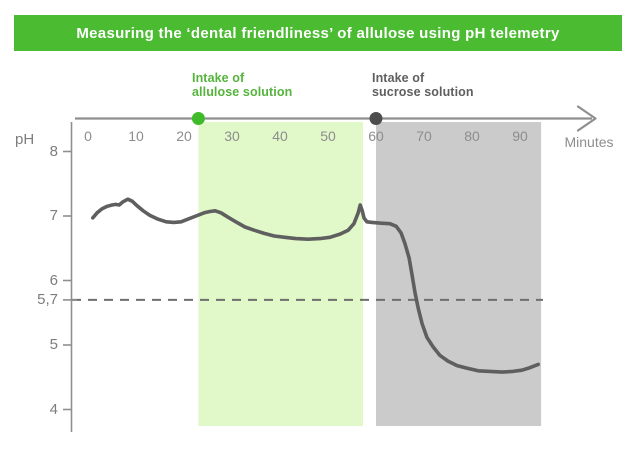  I want to click on sucrose-intake-label-line2: sucrose solution, so click(423, 92).